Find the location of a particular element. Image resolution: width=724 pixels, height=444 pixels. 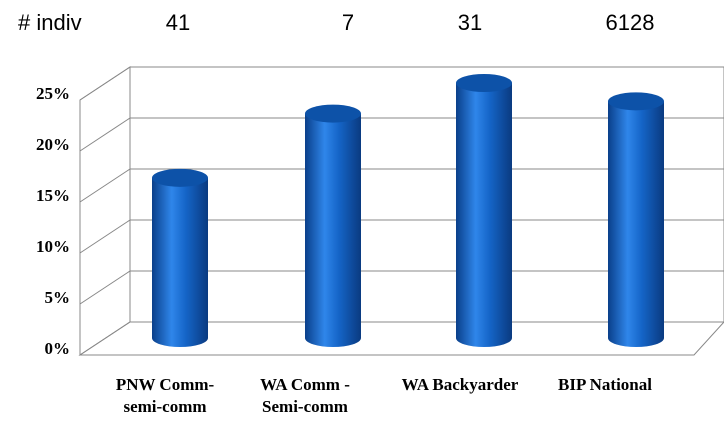

y-tick-label: 15% is located at coordinates (53, 195).